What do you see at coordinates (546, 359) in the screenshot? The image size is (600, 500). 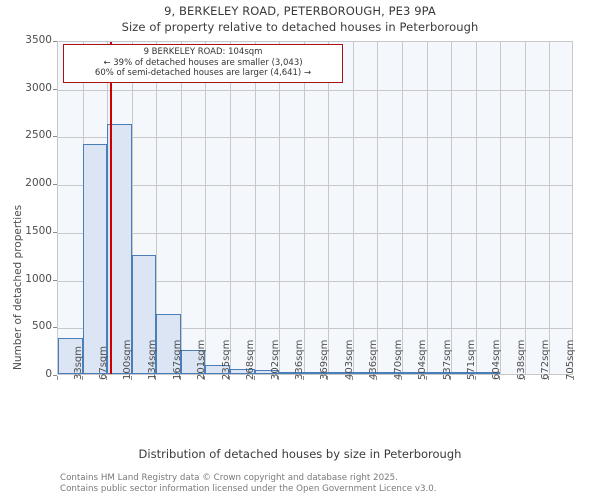 I see `x-tick-label: 672sqm` at bounding box center [546, 359].